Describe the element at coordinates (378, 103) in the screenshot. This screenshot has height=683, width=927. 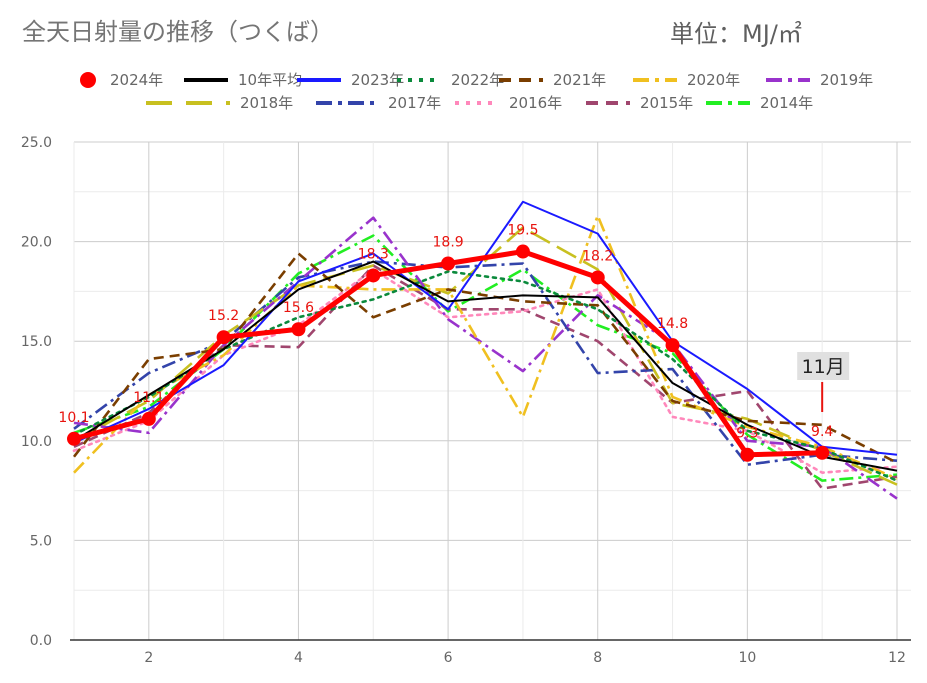
I see `legend-item: 2017年` at that location.